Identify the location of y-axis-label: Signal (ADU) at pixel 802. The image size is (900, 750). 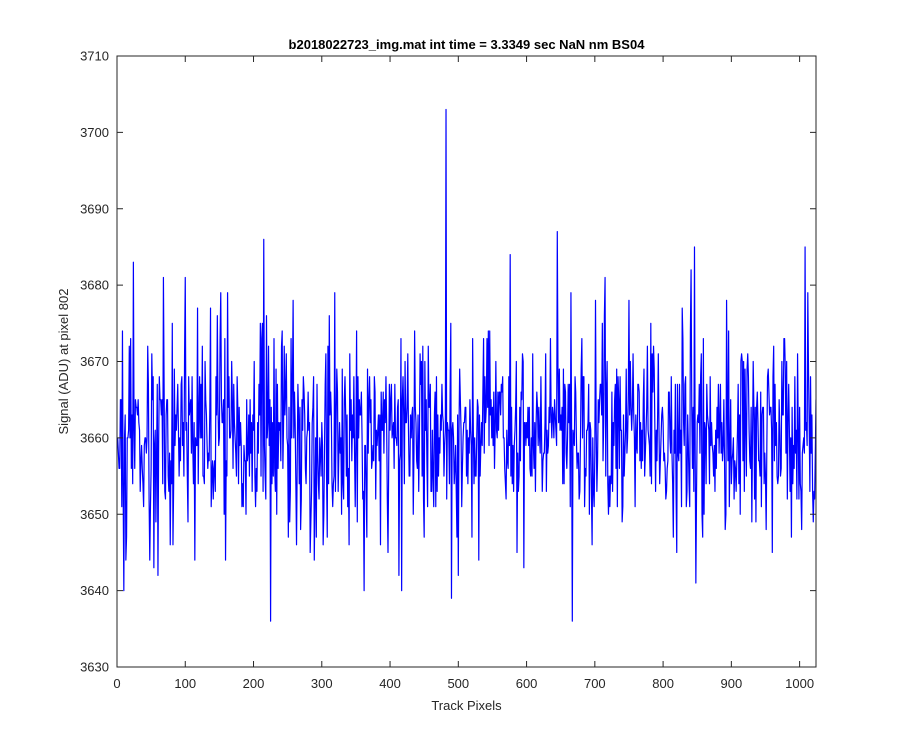
(63, 362).